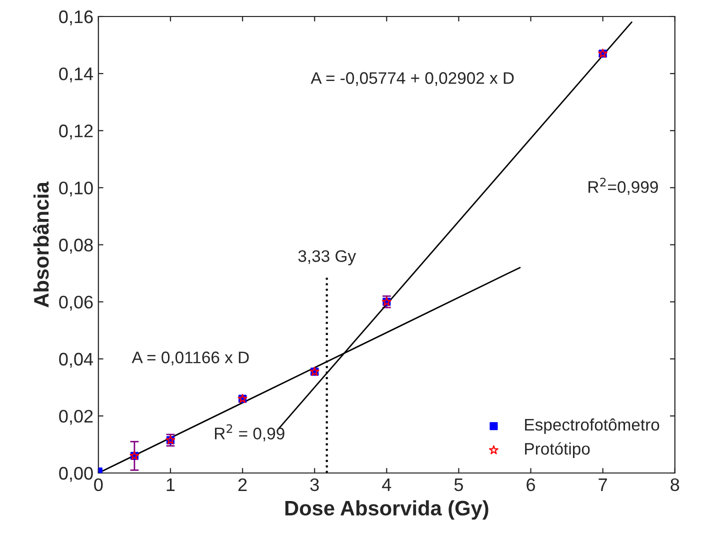 Image resolution: width=703 pixels, height=550 pixels. What do you see at coordinates (98, 485) in the screenshot?
I see `x-tick-label: 0` at bounding box center [98, 485].